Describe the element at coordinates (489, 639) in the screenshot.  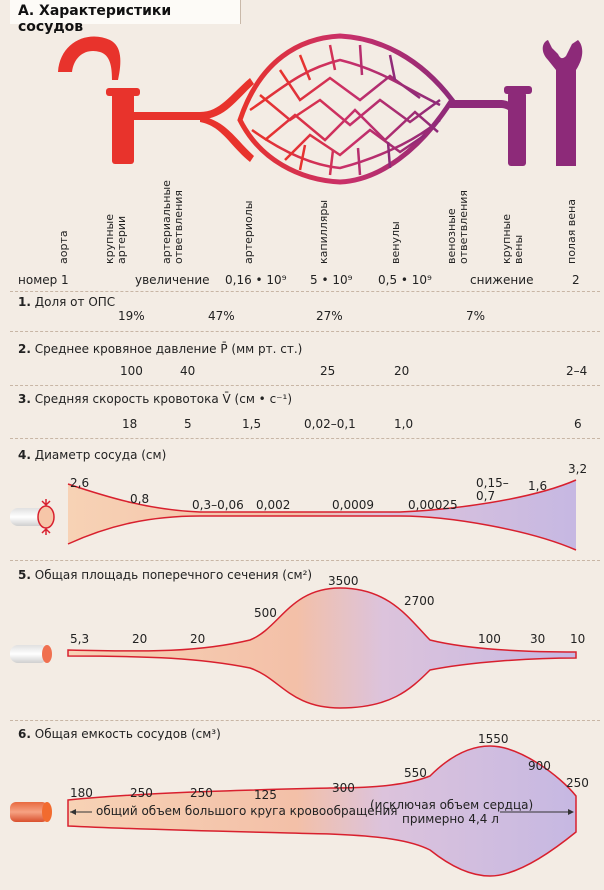
I see `sec5-value-7: 100` at that location.